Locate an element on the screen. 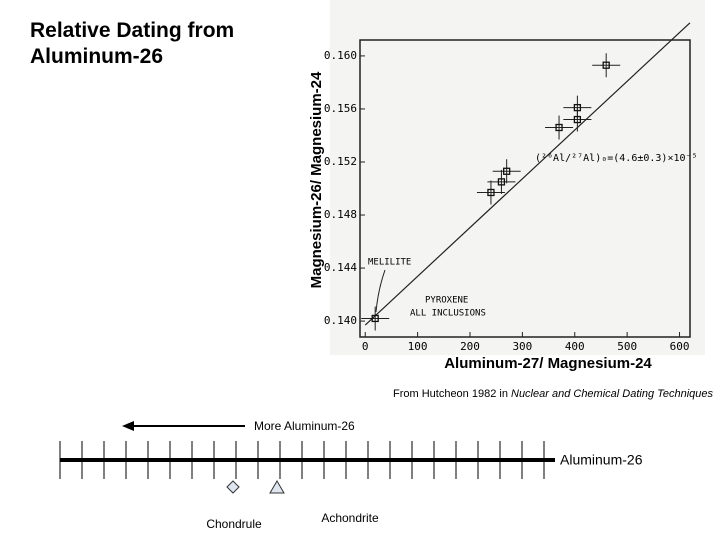 Image resolution: width=720 pixels, height=540 pixels. arrow-label: More Aluminum-26 is located at coordinates (304, 426).